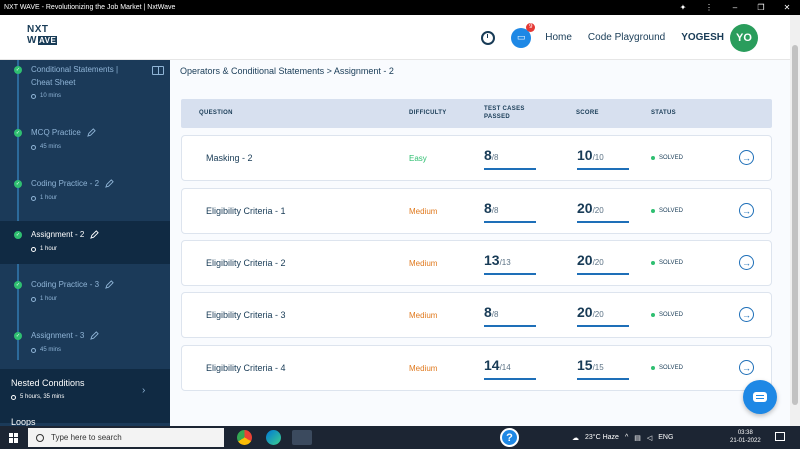 The width and height of the screenshot is (800, 449). Describe the element at coordinates (653, 263) in the screenshot. I see `solved-dot-icon` at that location.